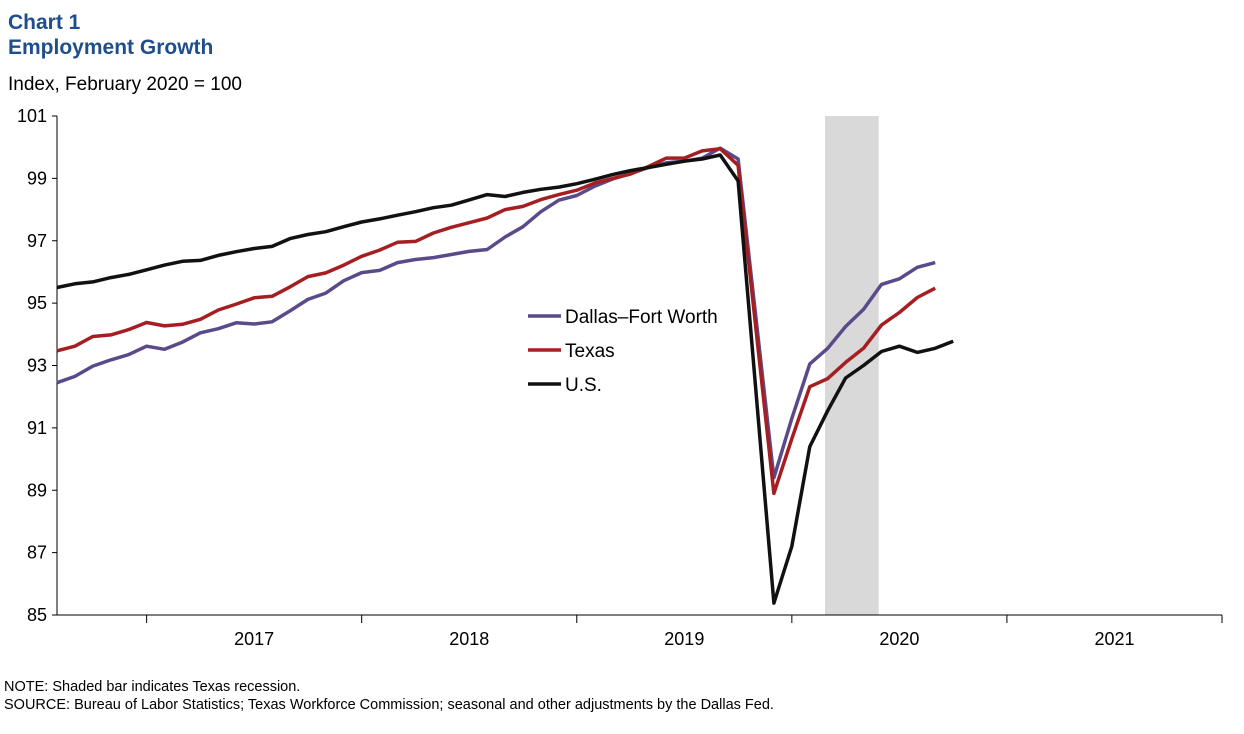 The width and height of the screenshot is (1244, 734). What do you see at coordinates (37, 178) in the screenshot?
I see `y-tick-label: 99` at bounding box center [37, 178].